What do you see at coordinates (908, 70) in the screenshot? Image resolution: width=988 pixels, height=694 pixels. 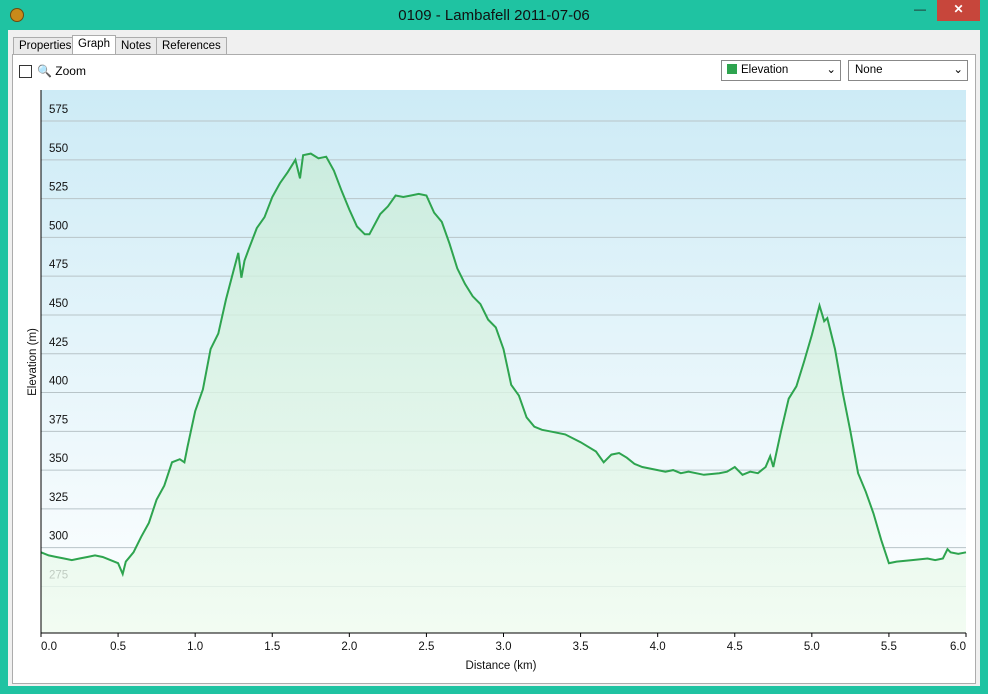 I see `secondary-select: None ⌄` at bounding box center [908, 70].